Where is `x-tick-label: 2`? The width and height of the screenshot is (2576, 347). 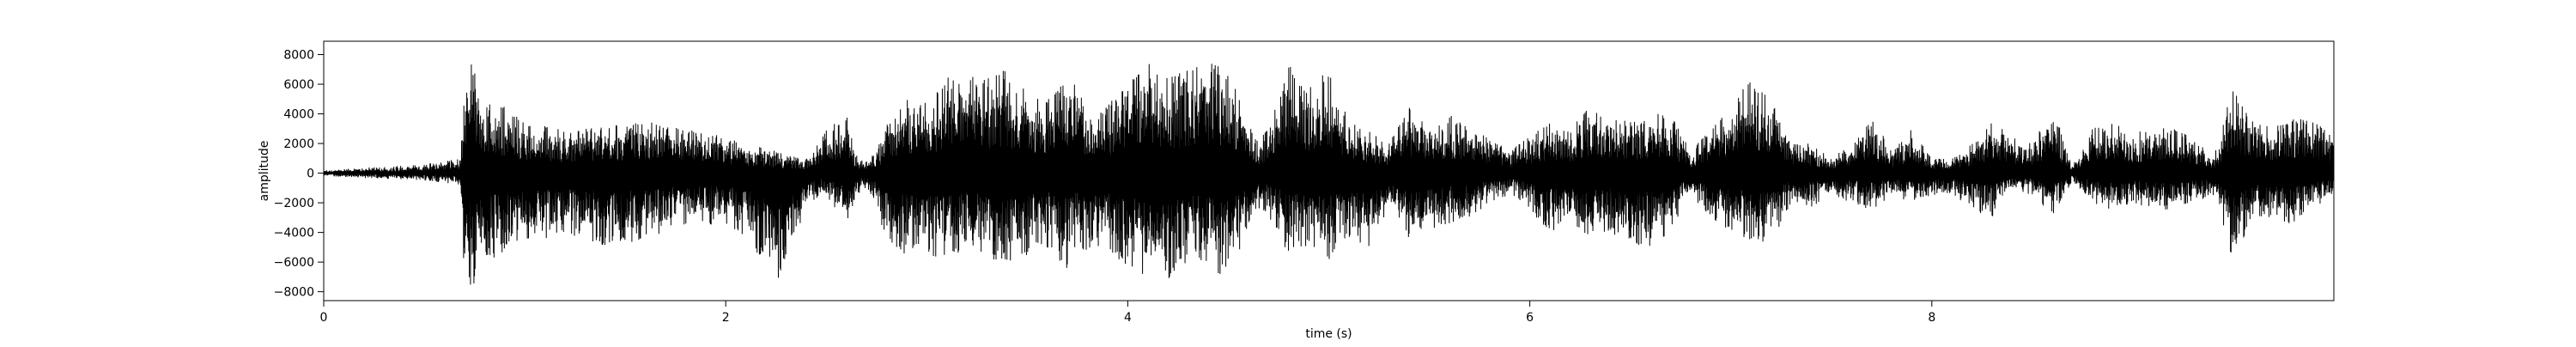 x-tick-label: 2 is located at coordinates (726, 318).